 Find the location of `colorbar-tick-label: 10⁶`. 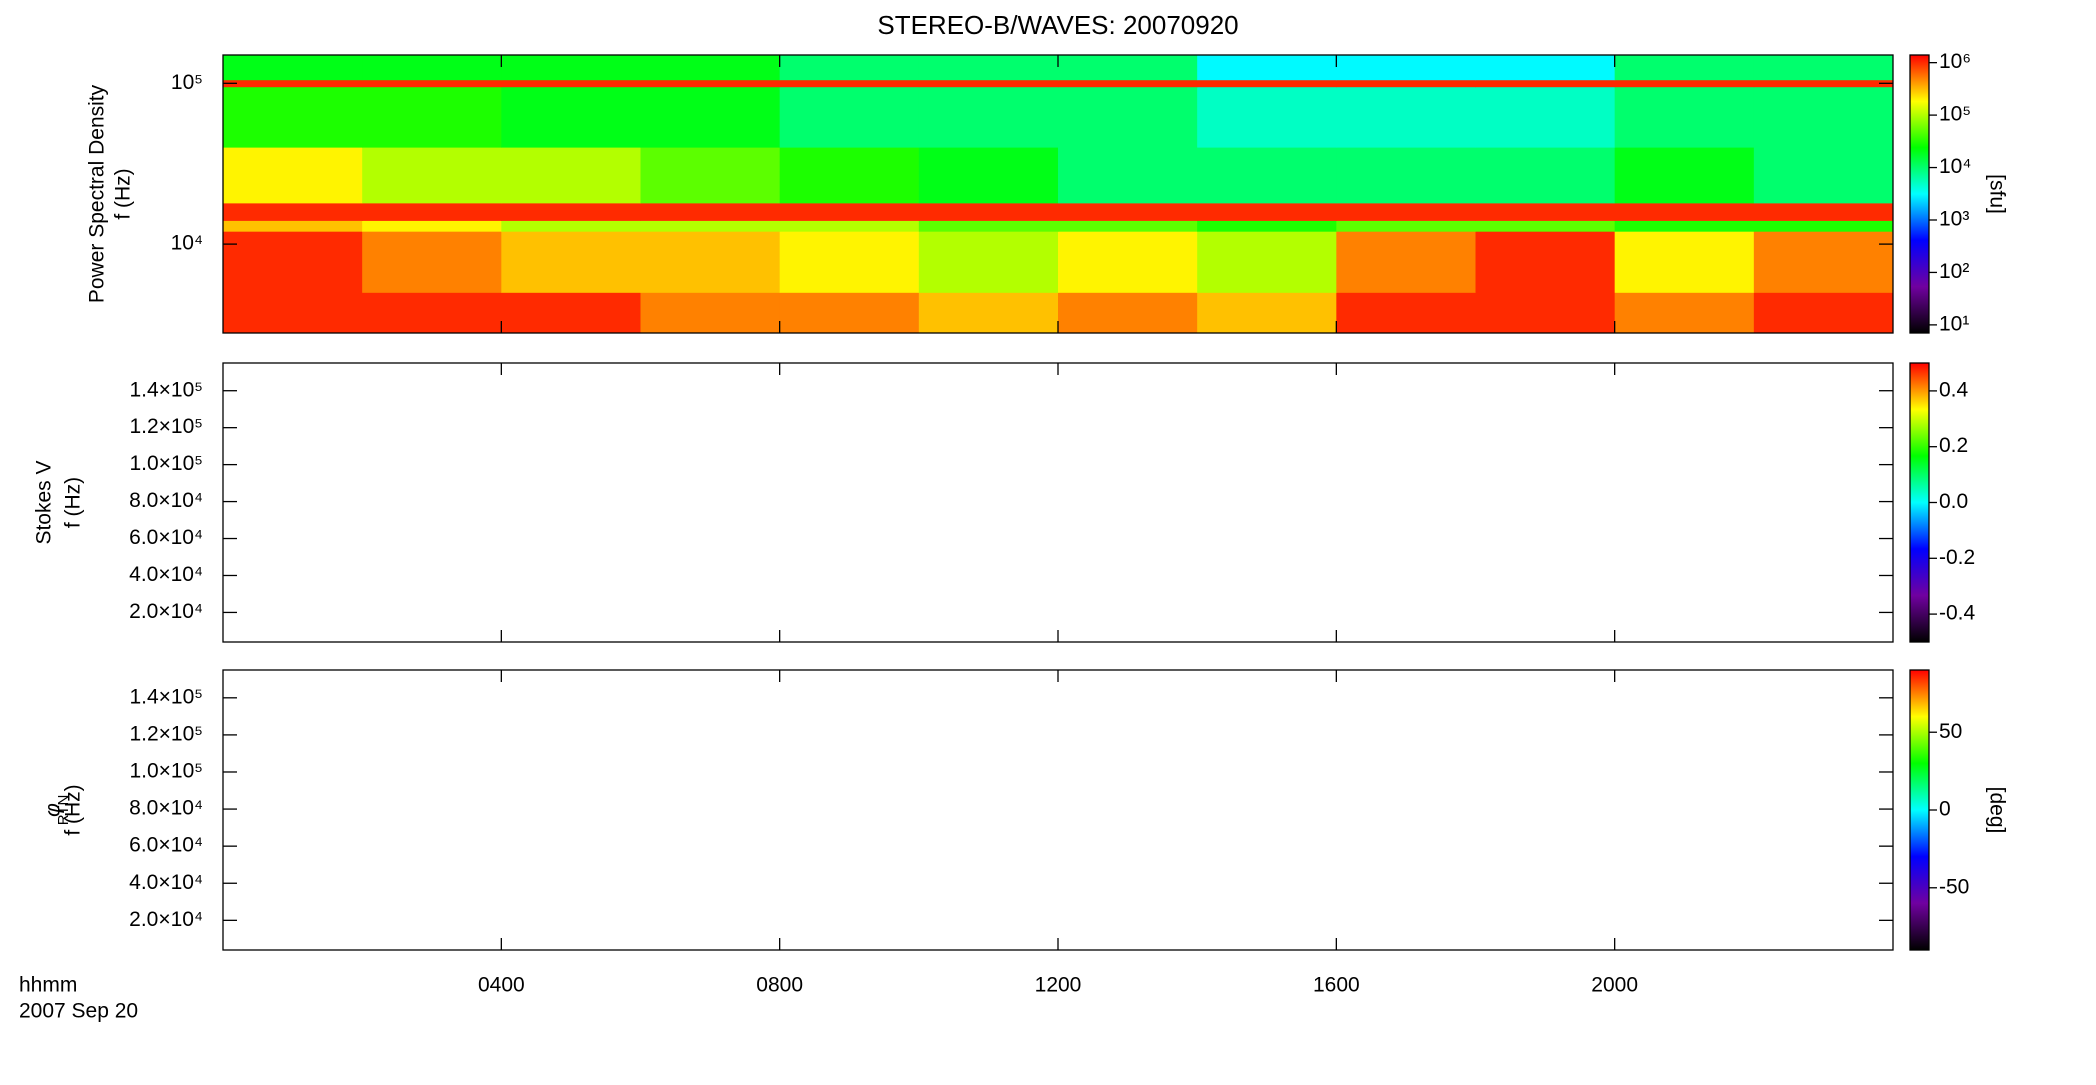

colorbar-tick-label: 10⁶ is located at coordinates (1955, 61).